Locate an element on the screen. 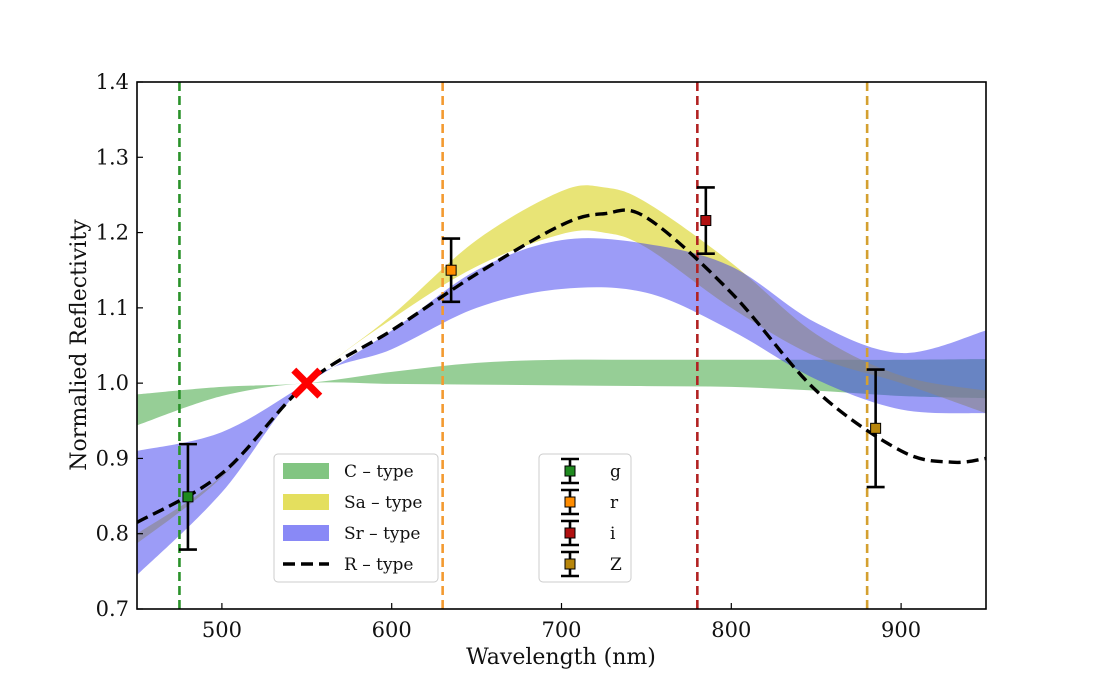  legend-label: R – type is located at coordinates (379, 565).